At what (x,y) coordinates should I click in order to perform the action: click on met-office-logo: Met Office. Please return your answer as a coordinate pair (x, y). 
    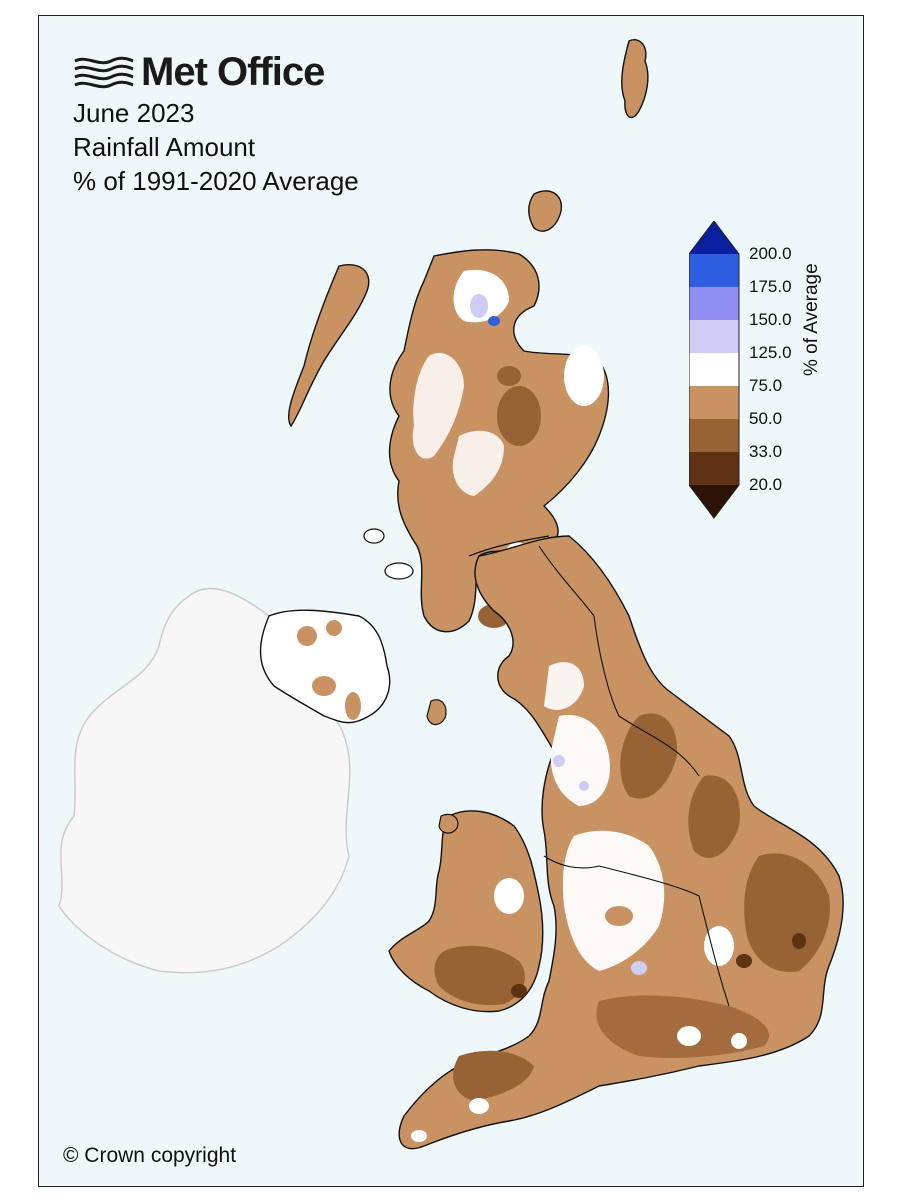
    Looking at the image, I should click on (199, 72).